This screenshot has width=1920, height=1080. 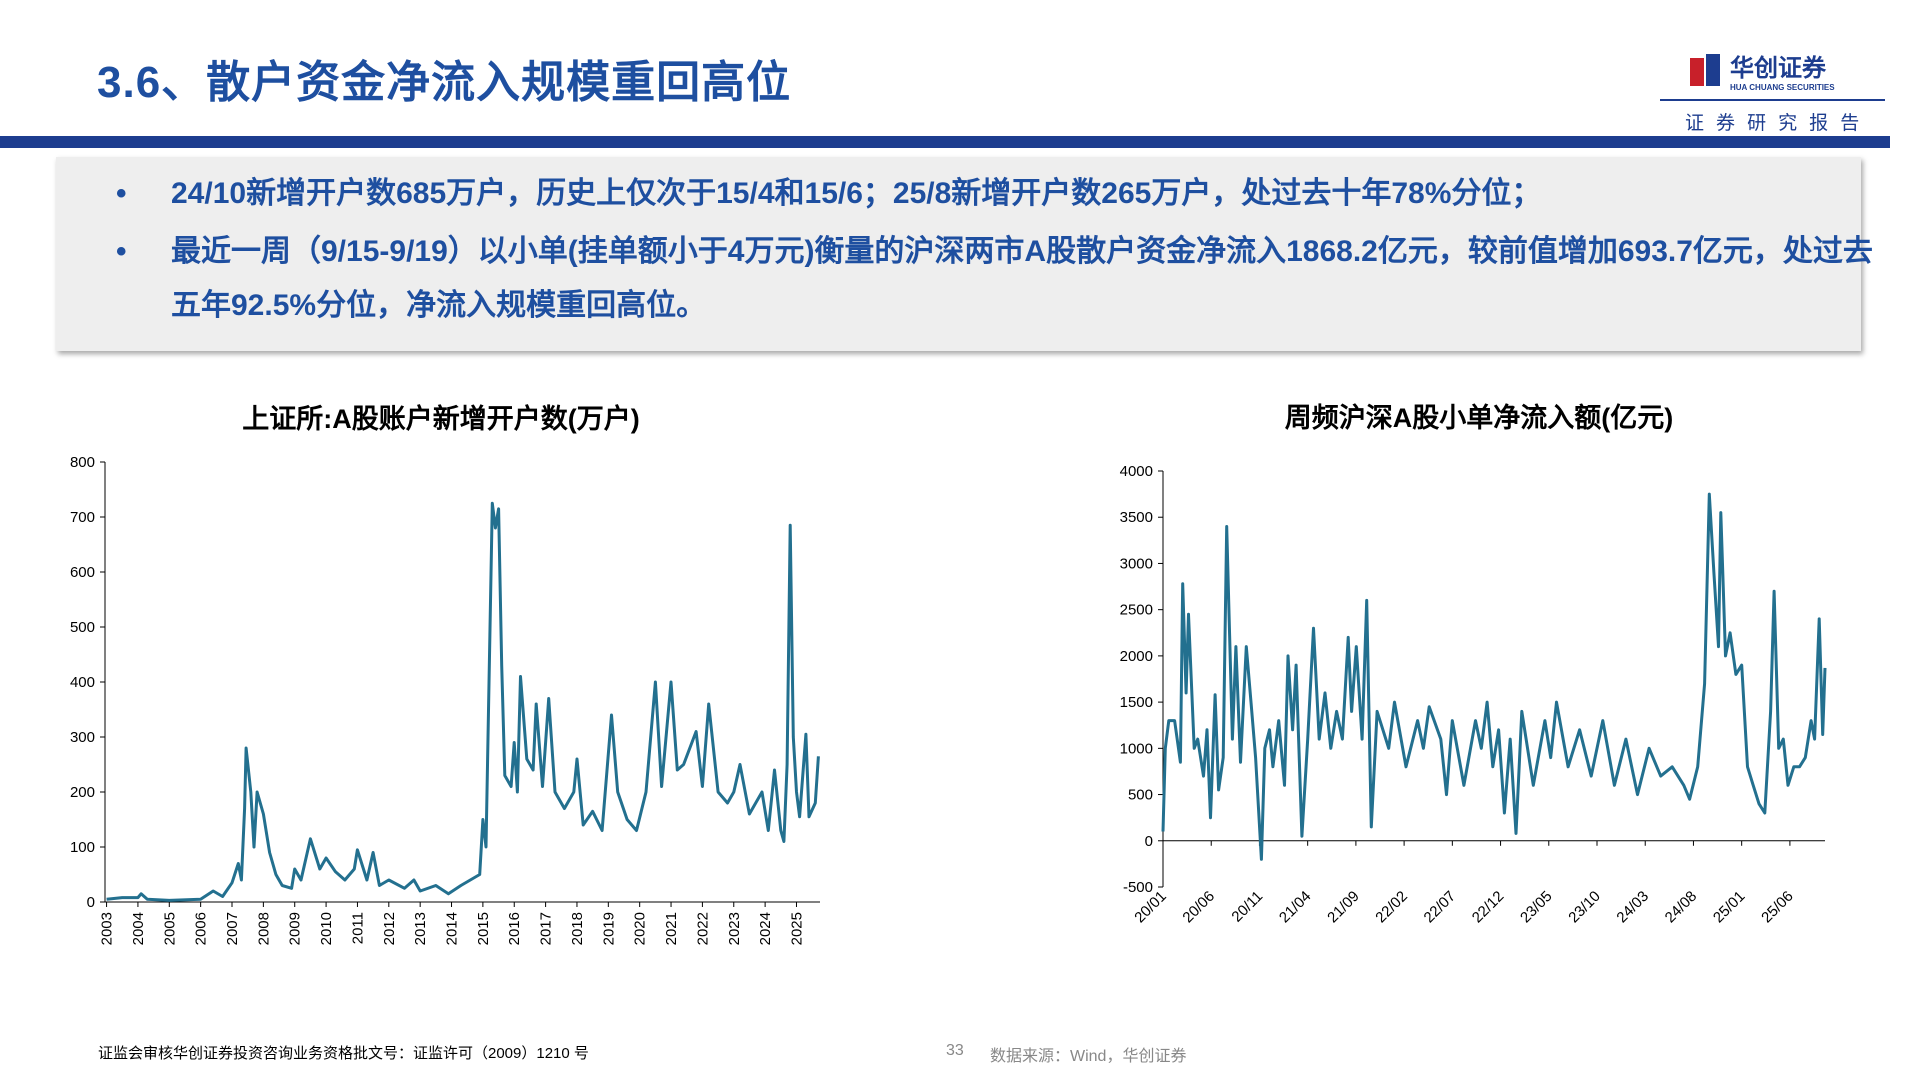 What do you see at coordinates (1536, 907) in the screenshot?
I see `x-tick-label: 23/05` at bounding box center [1536, 907].